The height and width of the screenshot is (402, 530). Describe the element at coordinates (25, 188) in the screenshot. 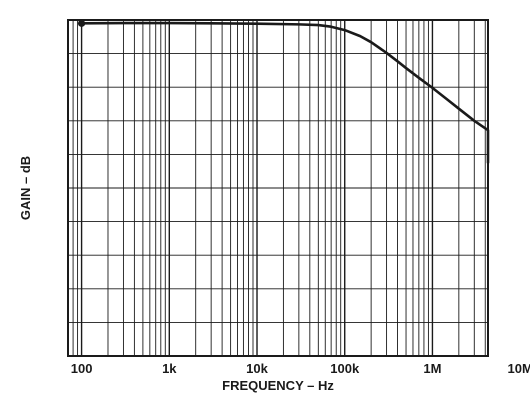

I see `y-axis-title: GAIN – dB` at that location.